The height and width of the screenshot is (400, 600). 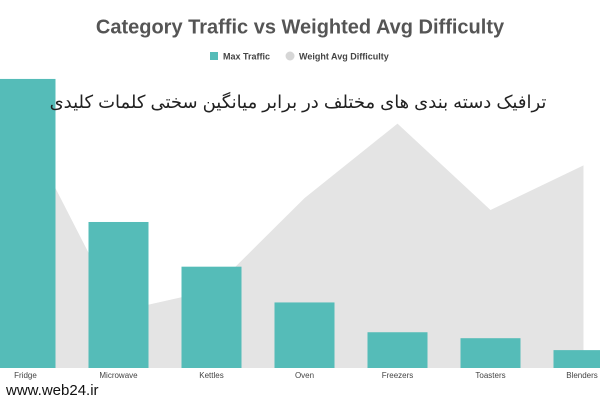 What do you see at coordinates (344, 56) in the screenshot?
I see `legend-label: Weight Avg Difficulty` at bounding box center [344, 56].